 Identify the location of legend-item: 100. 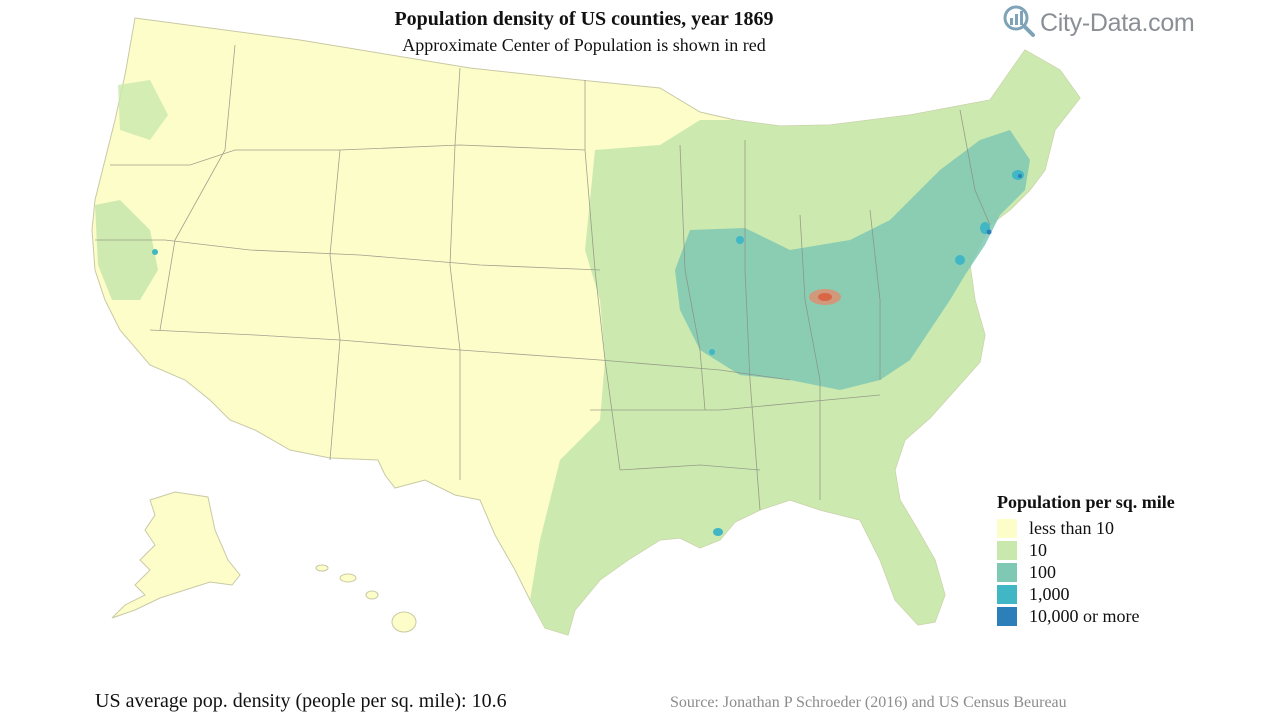
(1112, 572).